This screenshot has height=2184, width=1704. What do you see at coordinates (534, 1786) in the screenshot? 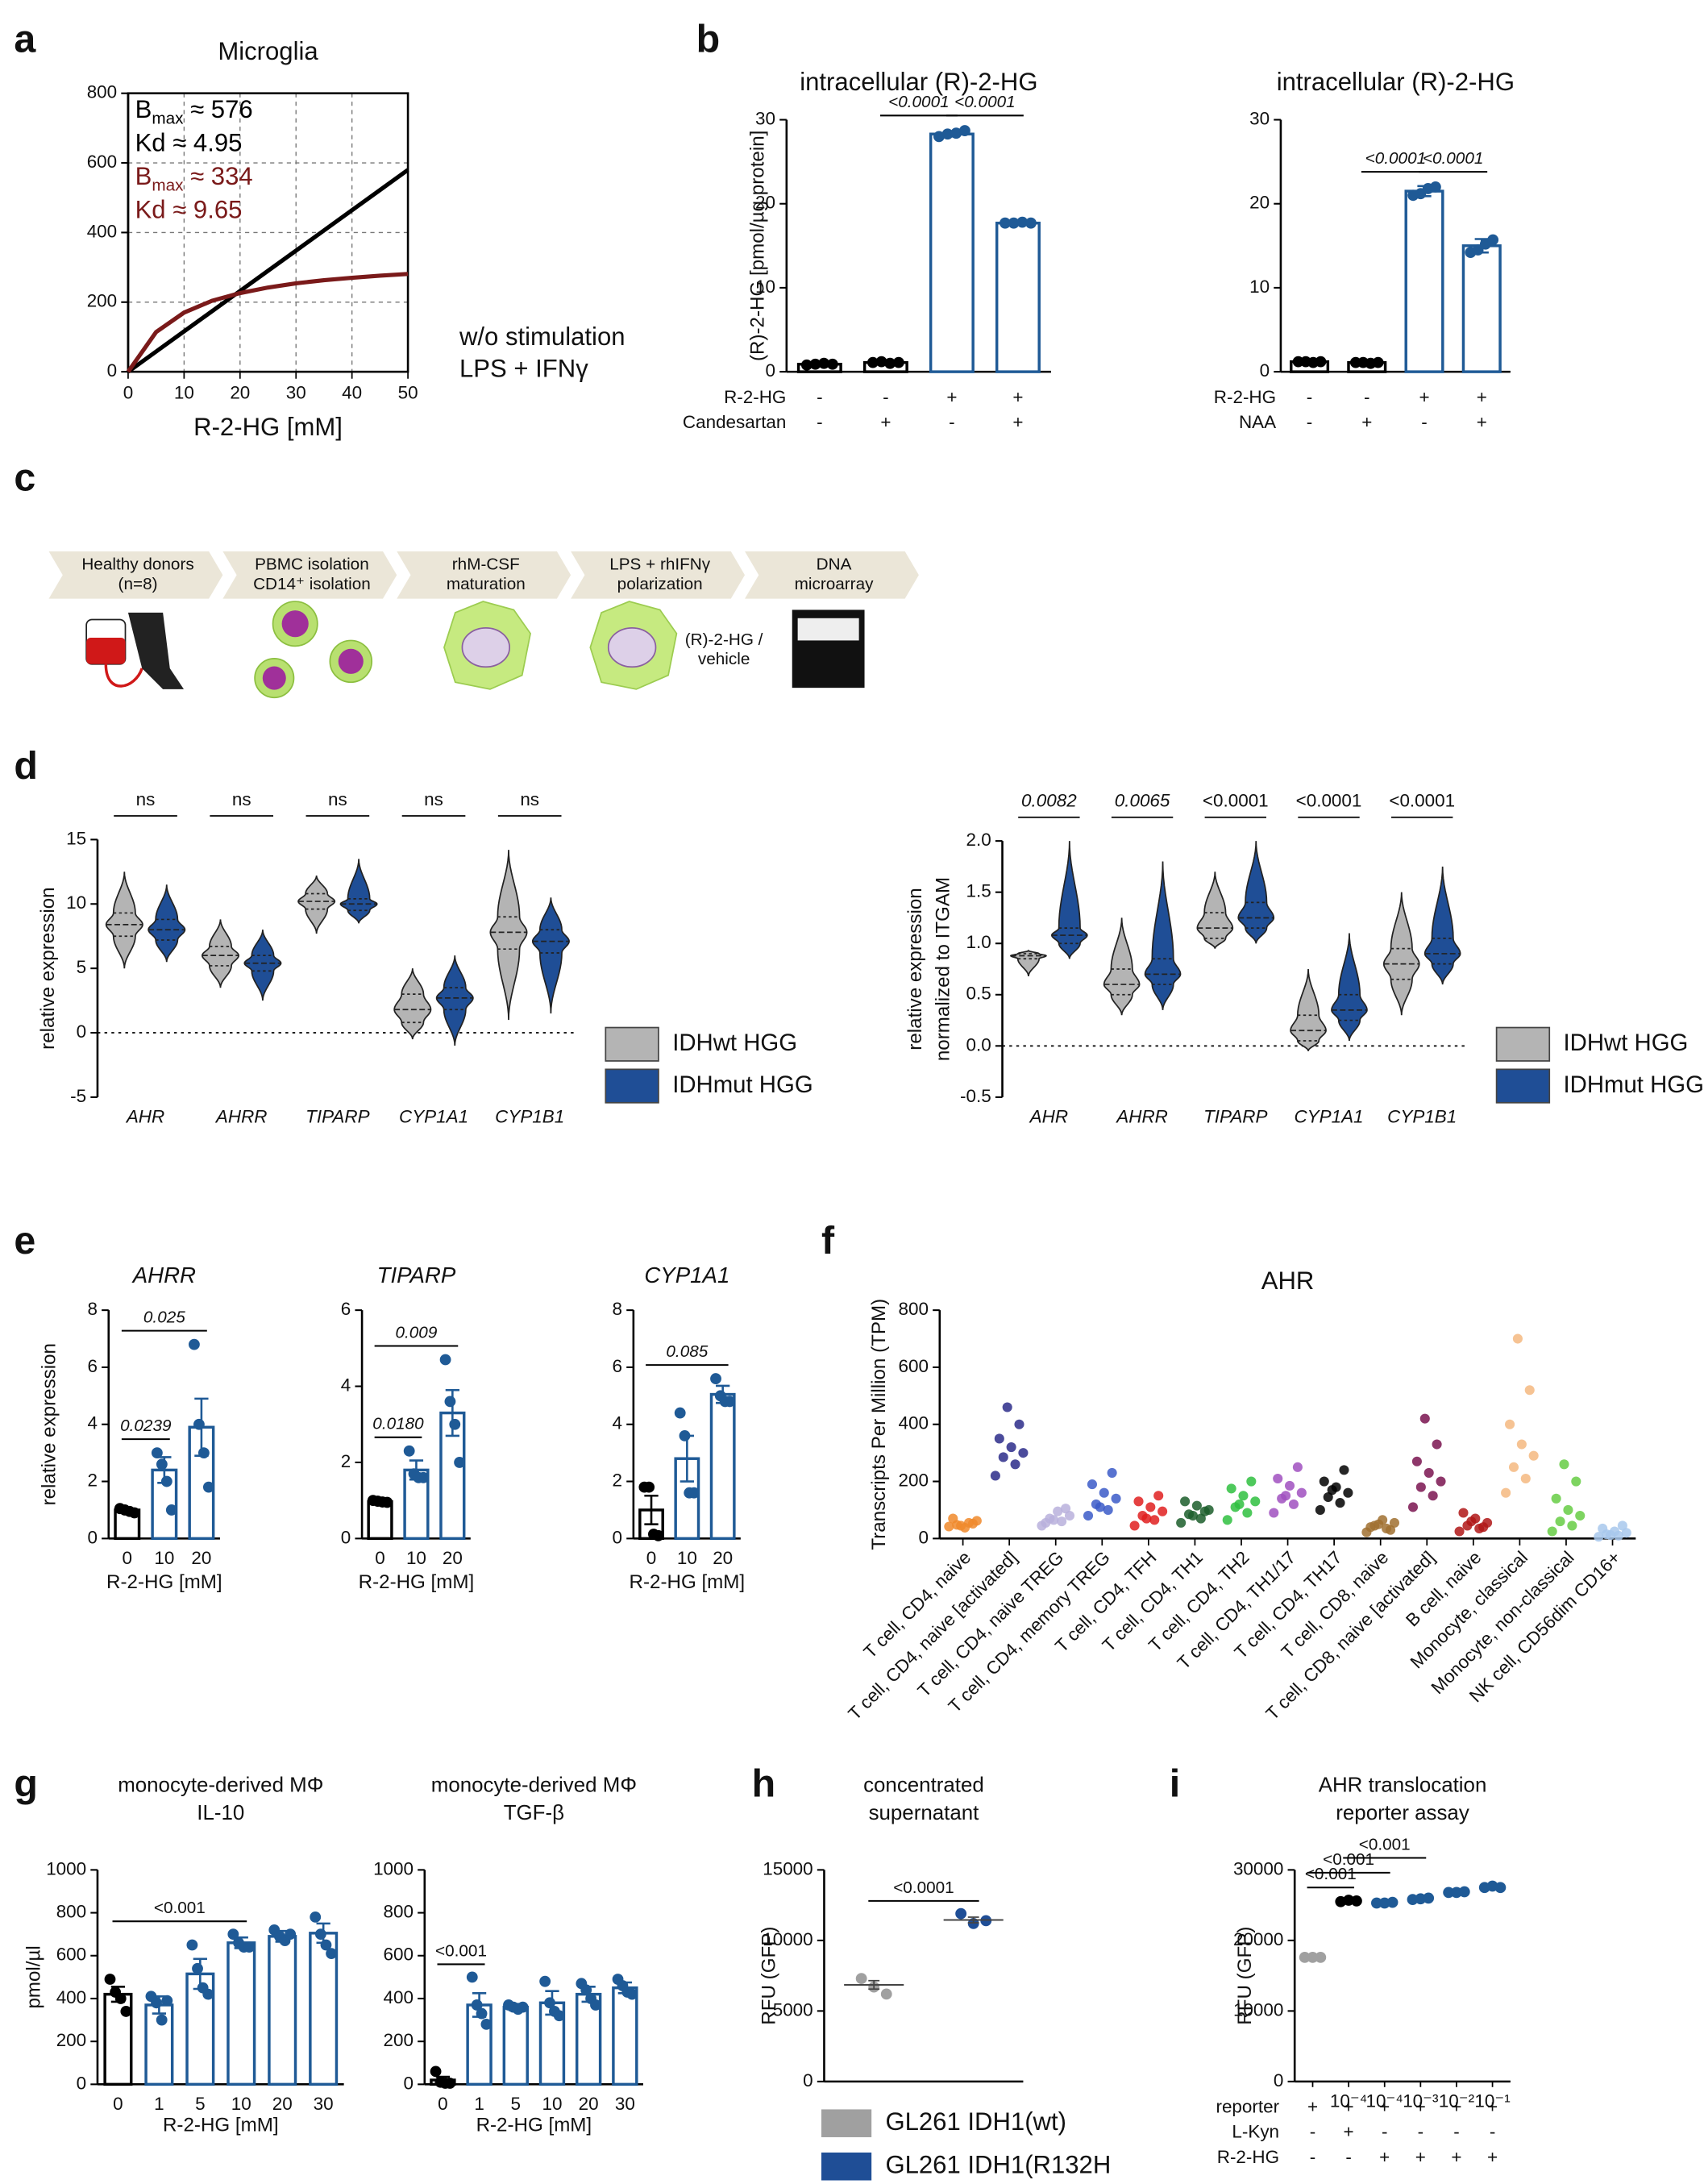
I see `chart-title: monocyte-derived MΦ` at bounding box center [534, 1786].